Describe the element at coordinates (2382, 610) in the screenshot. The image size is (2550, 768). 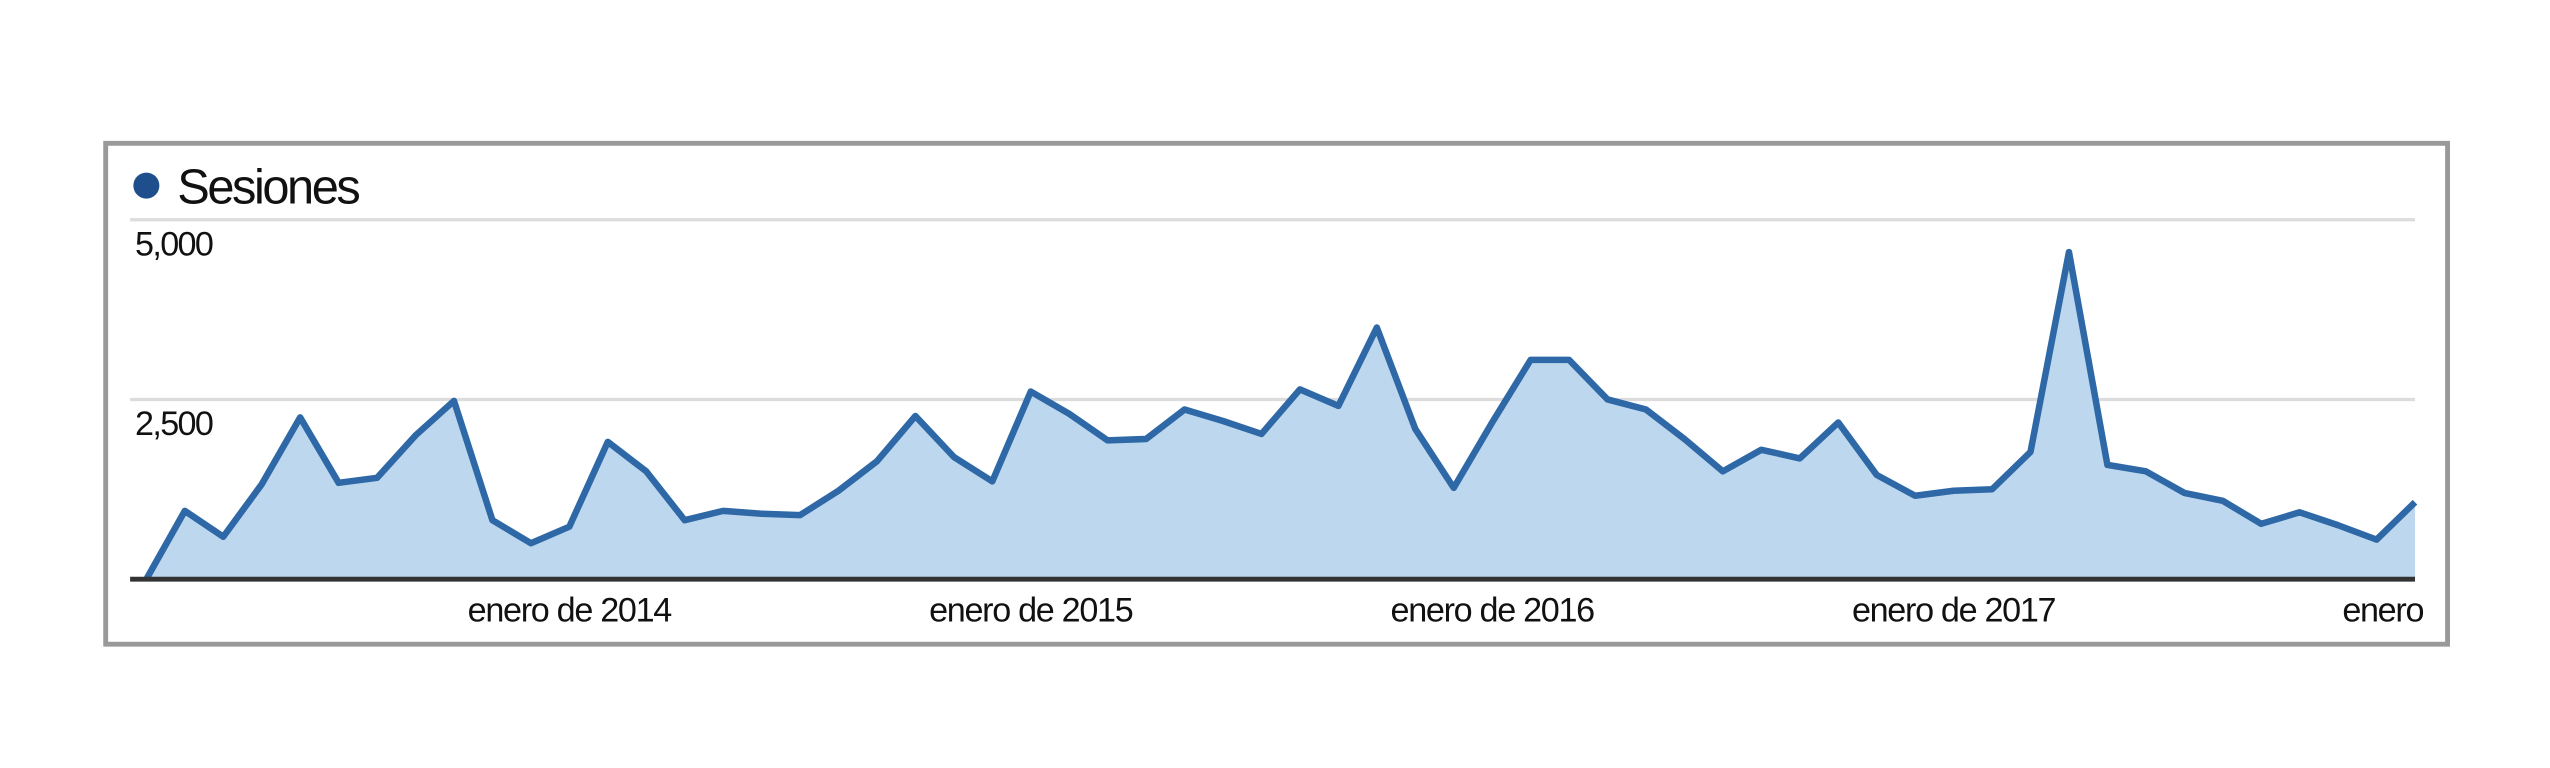
I see `x-tick-label: enero` at that location.